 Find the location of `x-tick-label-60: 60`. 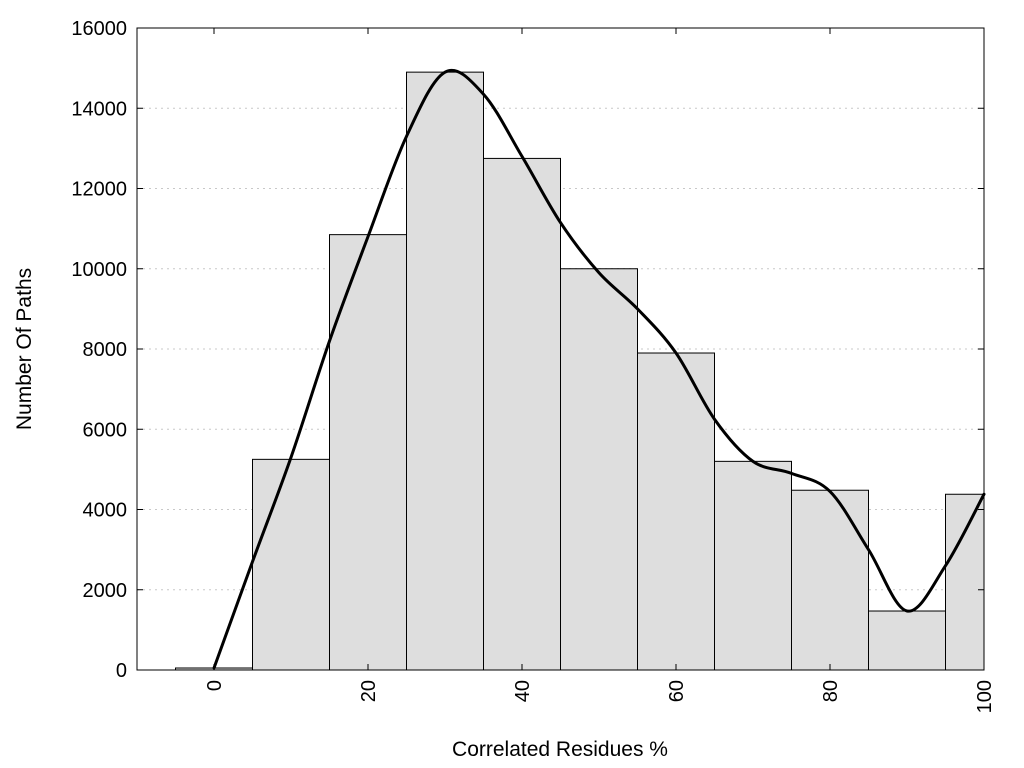

x-tick-label-60: 60 is located at coordinates (677, 691).